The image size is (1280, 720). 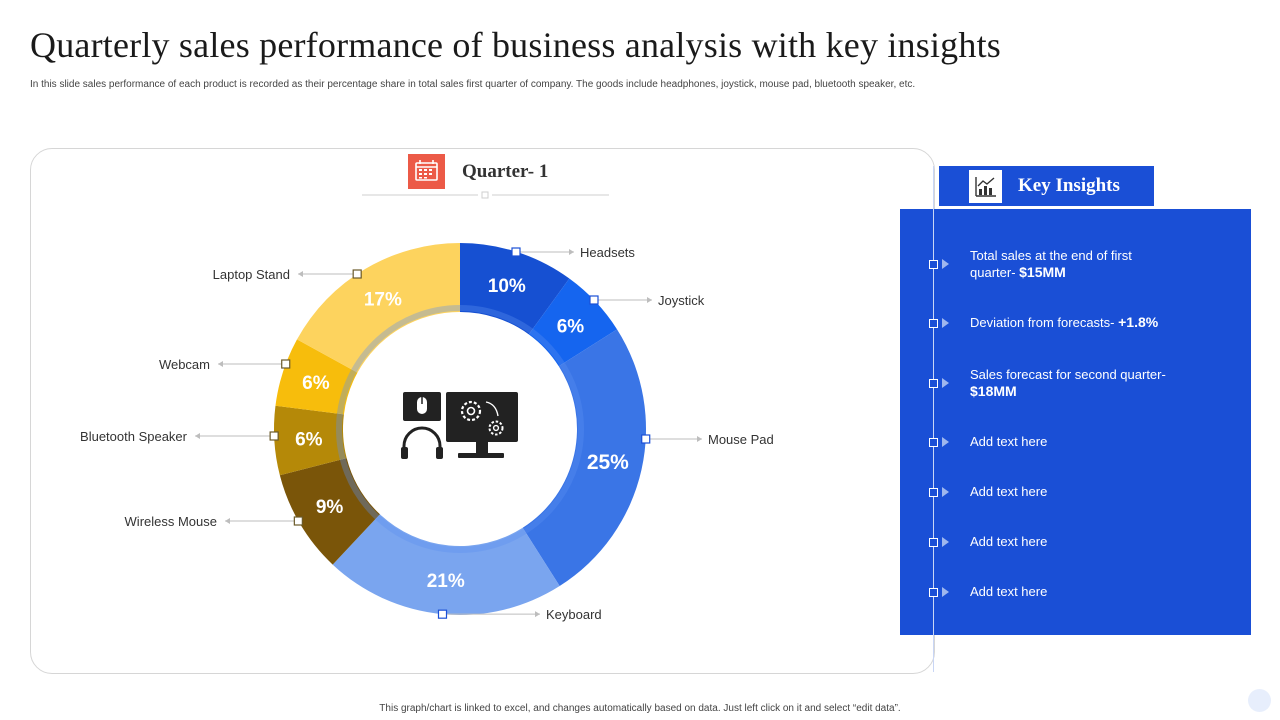 I want to click on insights-timeline, so click(x=933, y=419).